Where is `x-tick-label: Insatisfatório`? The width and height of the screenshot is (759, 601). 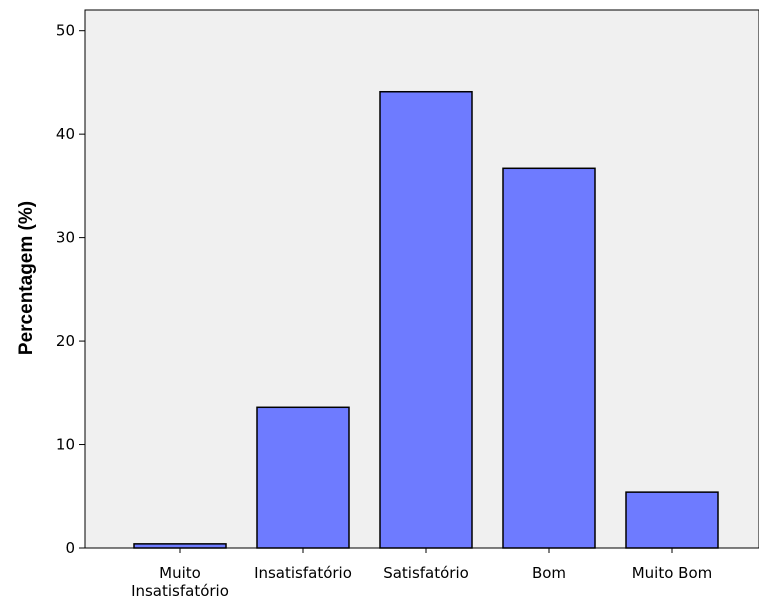
x-tick-label: Insatisfatório is located at coordinates (303, 573).